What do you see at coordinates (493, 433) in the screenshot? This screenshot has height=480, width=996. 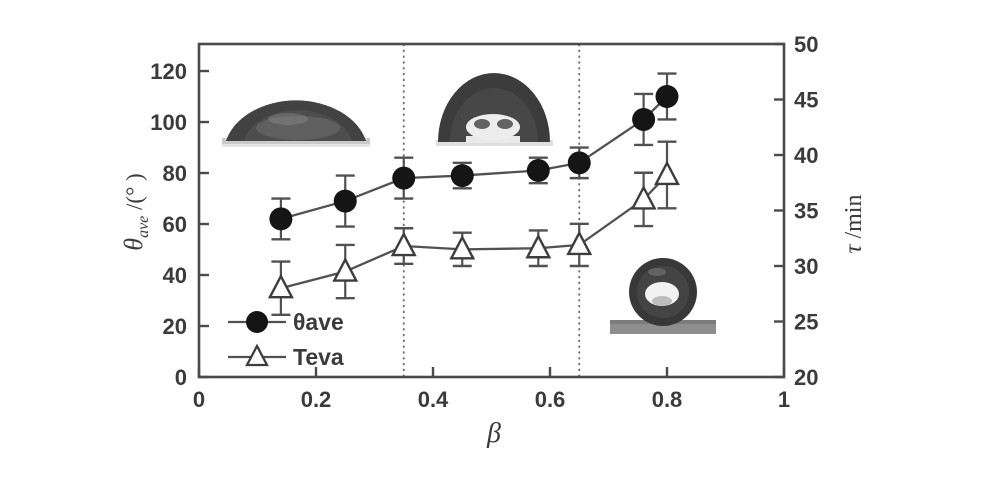 I see `x-axis-title: β` at bounding box center [493, 433].